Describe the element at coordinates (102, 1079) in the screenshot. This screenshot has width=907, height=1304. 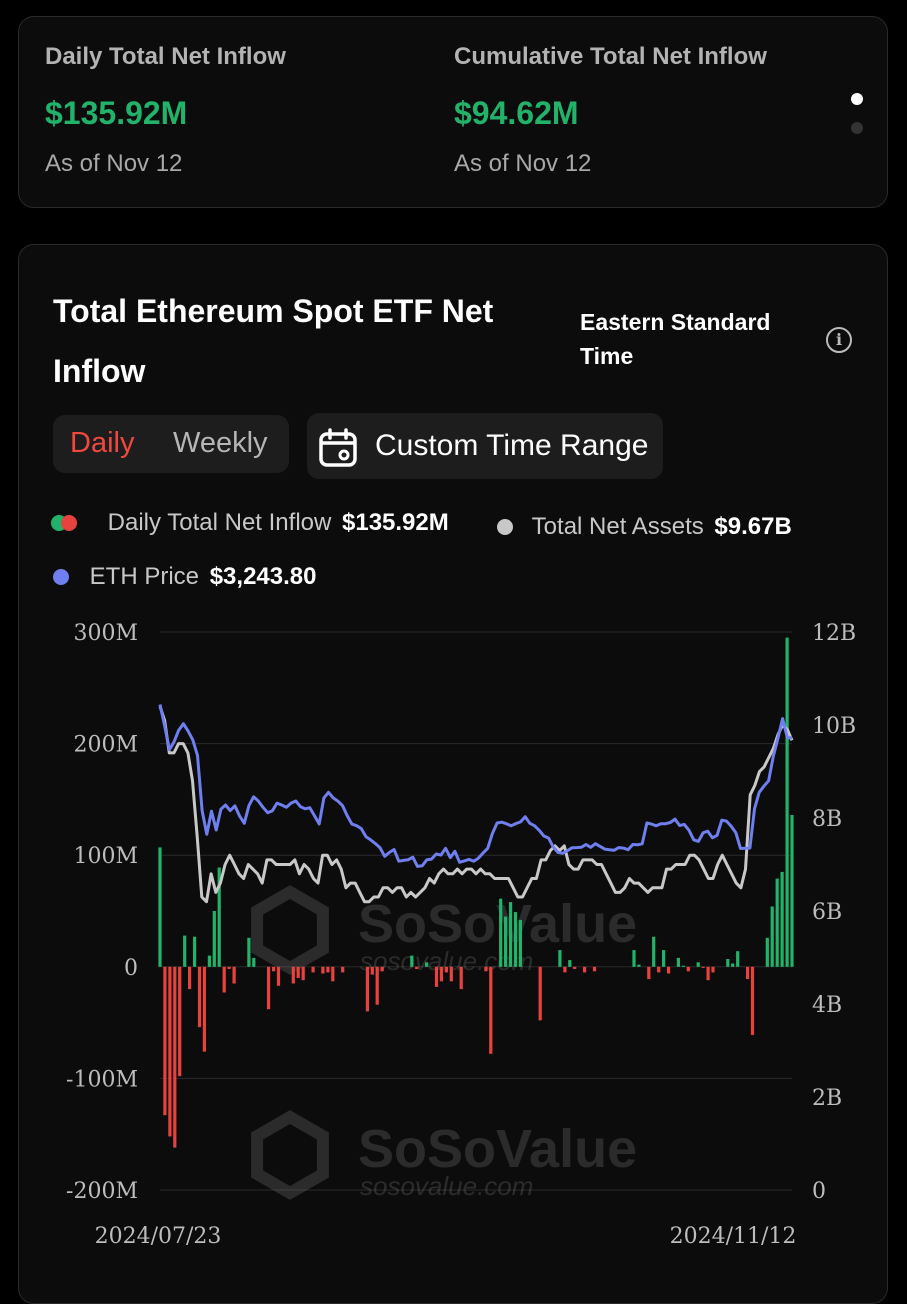
I see `left-tick-label: -100M` at that location.